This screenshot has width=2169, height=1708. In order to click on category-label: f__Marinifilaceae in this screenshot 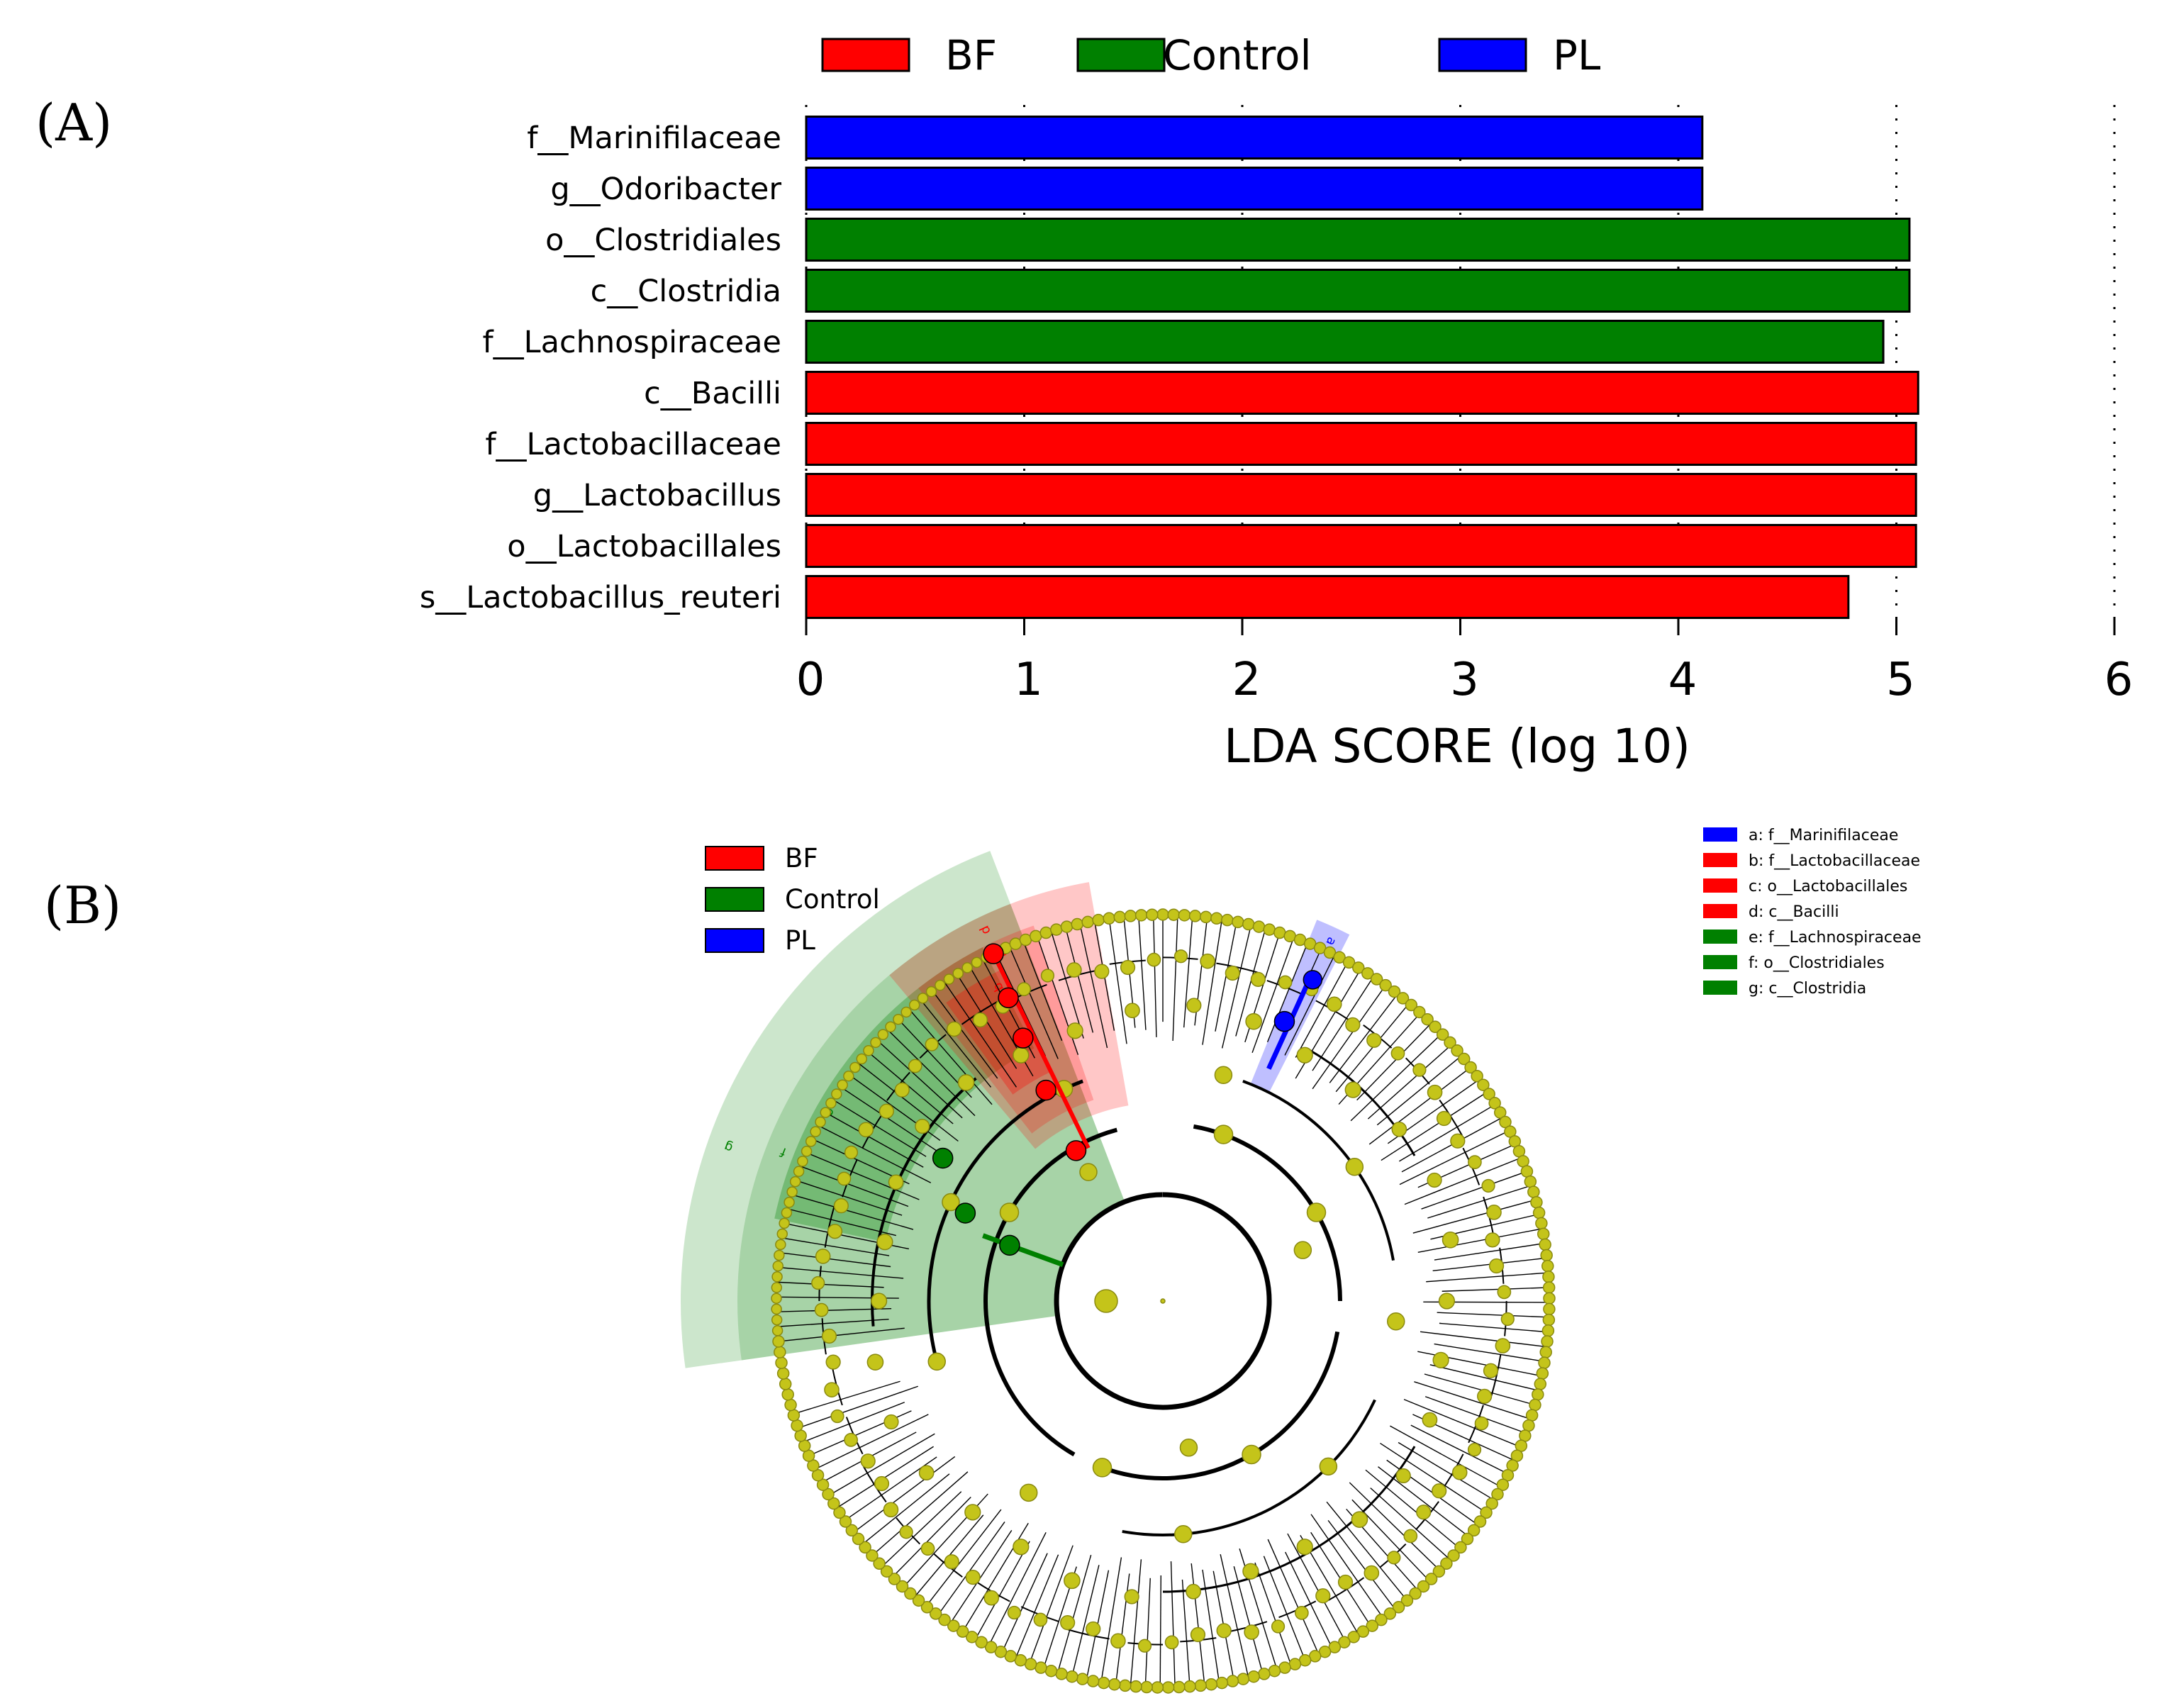, I will do `click(654, 139)`.